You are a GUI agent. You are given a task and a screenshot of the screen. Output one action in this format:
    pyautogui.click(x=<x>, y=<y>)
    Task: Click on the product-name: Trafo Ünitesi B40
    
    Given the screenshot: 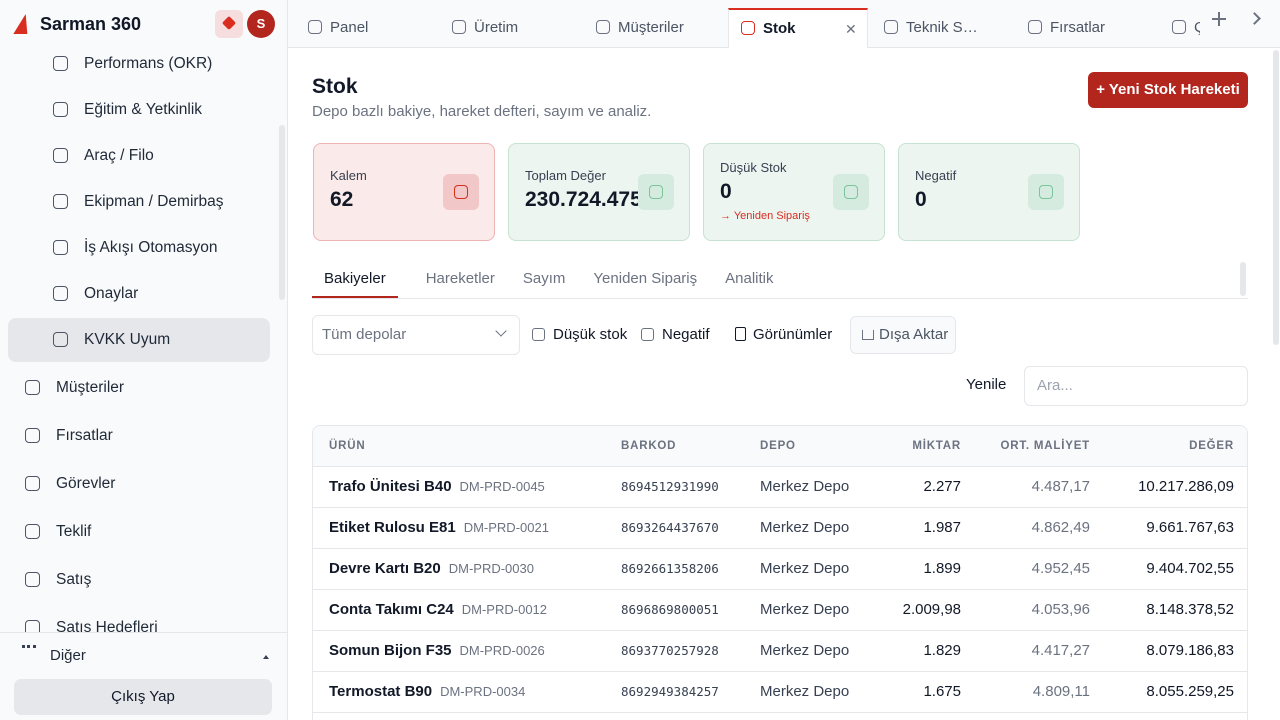 What is the action you would take?
    pyautogui.click(x=390, y=486)
    